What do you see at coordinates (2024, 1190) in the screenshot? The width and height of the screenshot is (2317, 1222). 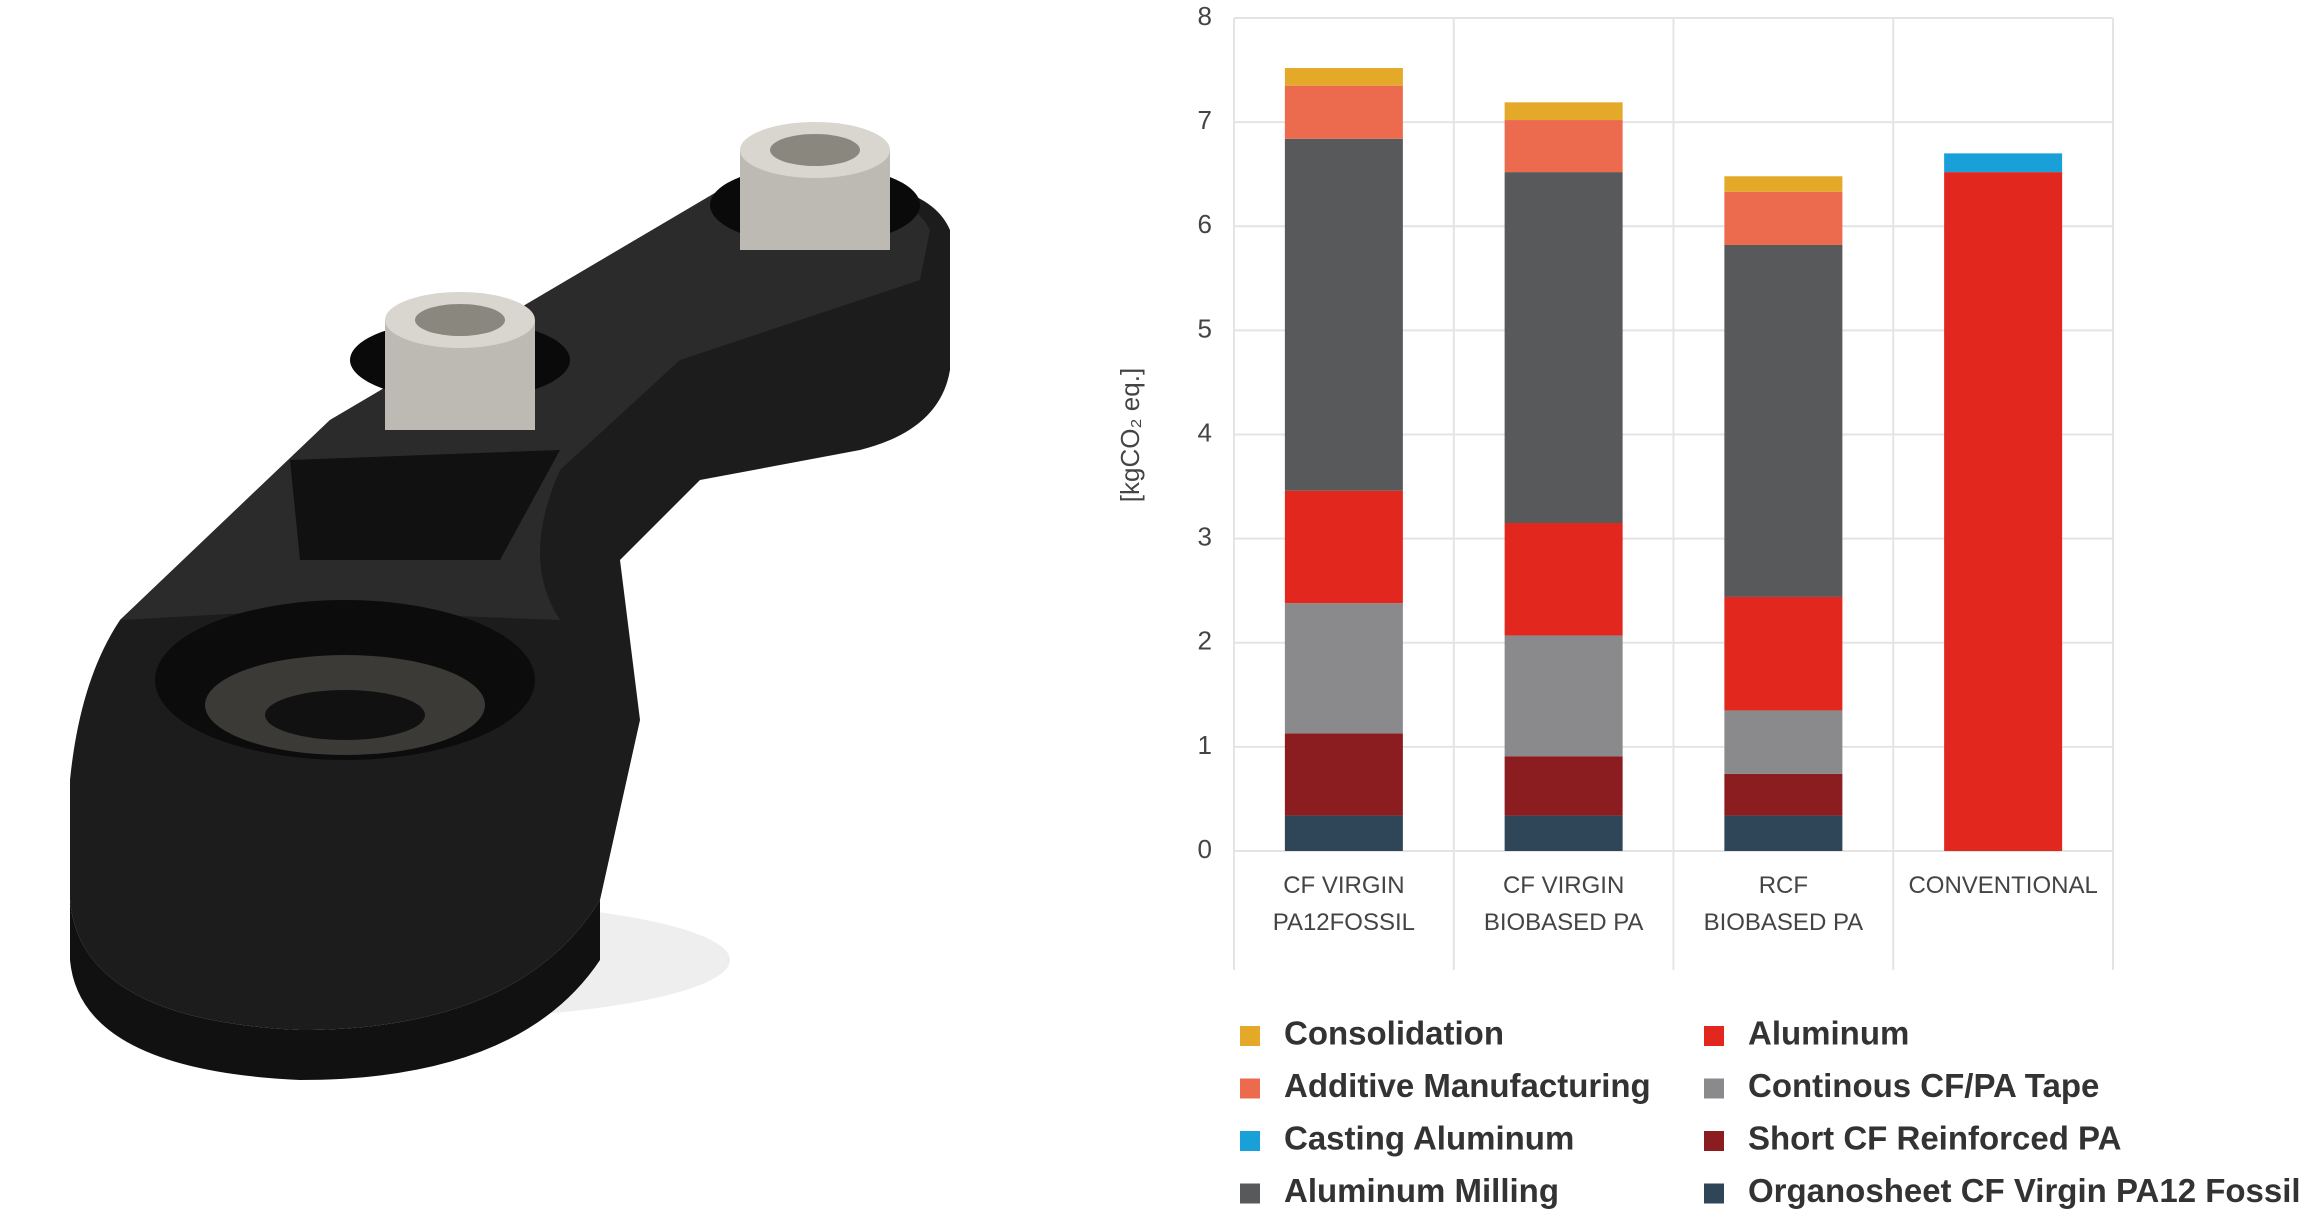 I see `legend-label: Organosheet CF Virgin PA12 Fossil` at bounding box center [2024, 1190].